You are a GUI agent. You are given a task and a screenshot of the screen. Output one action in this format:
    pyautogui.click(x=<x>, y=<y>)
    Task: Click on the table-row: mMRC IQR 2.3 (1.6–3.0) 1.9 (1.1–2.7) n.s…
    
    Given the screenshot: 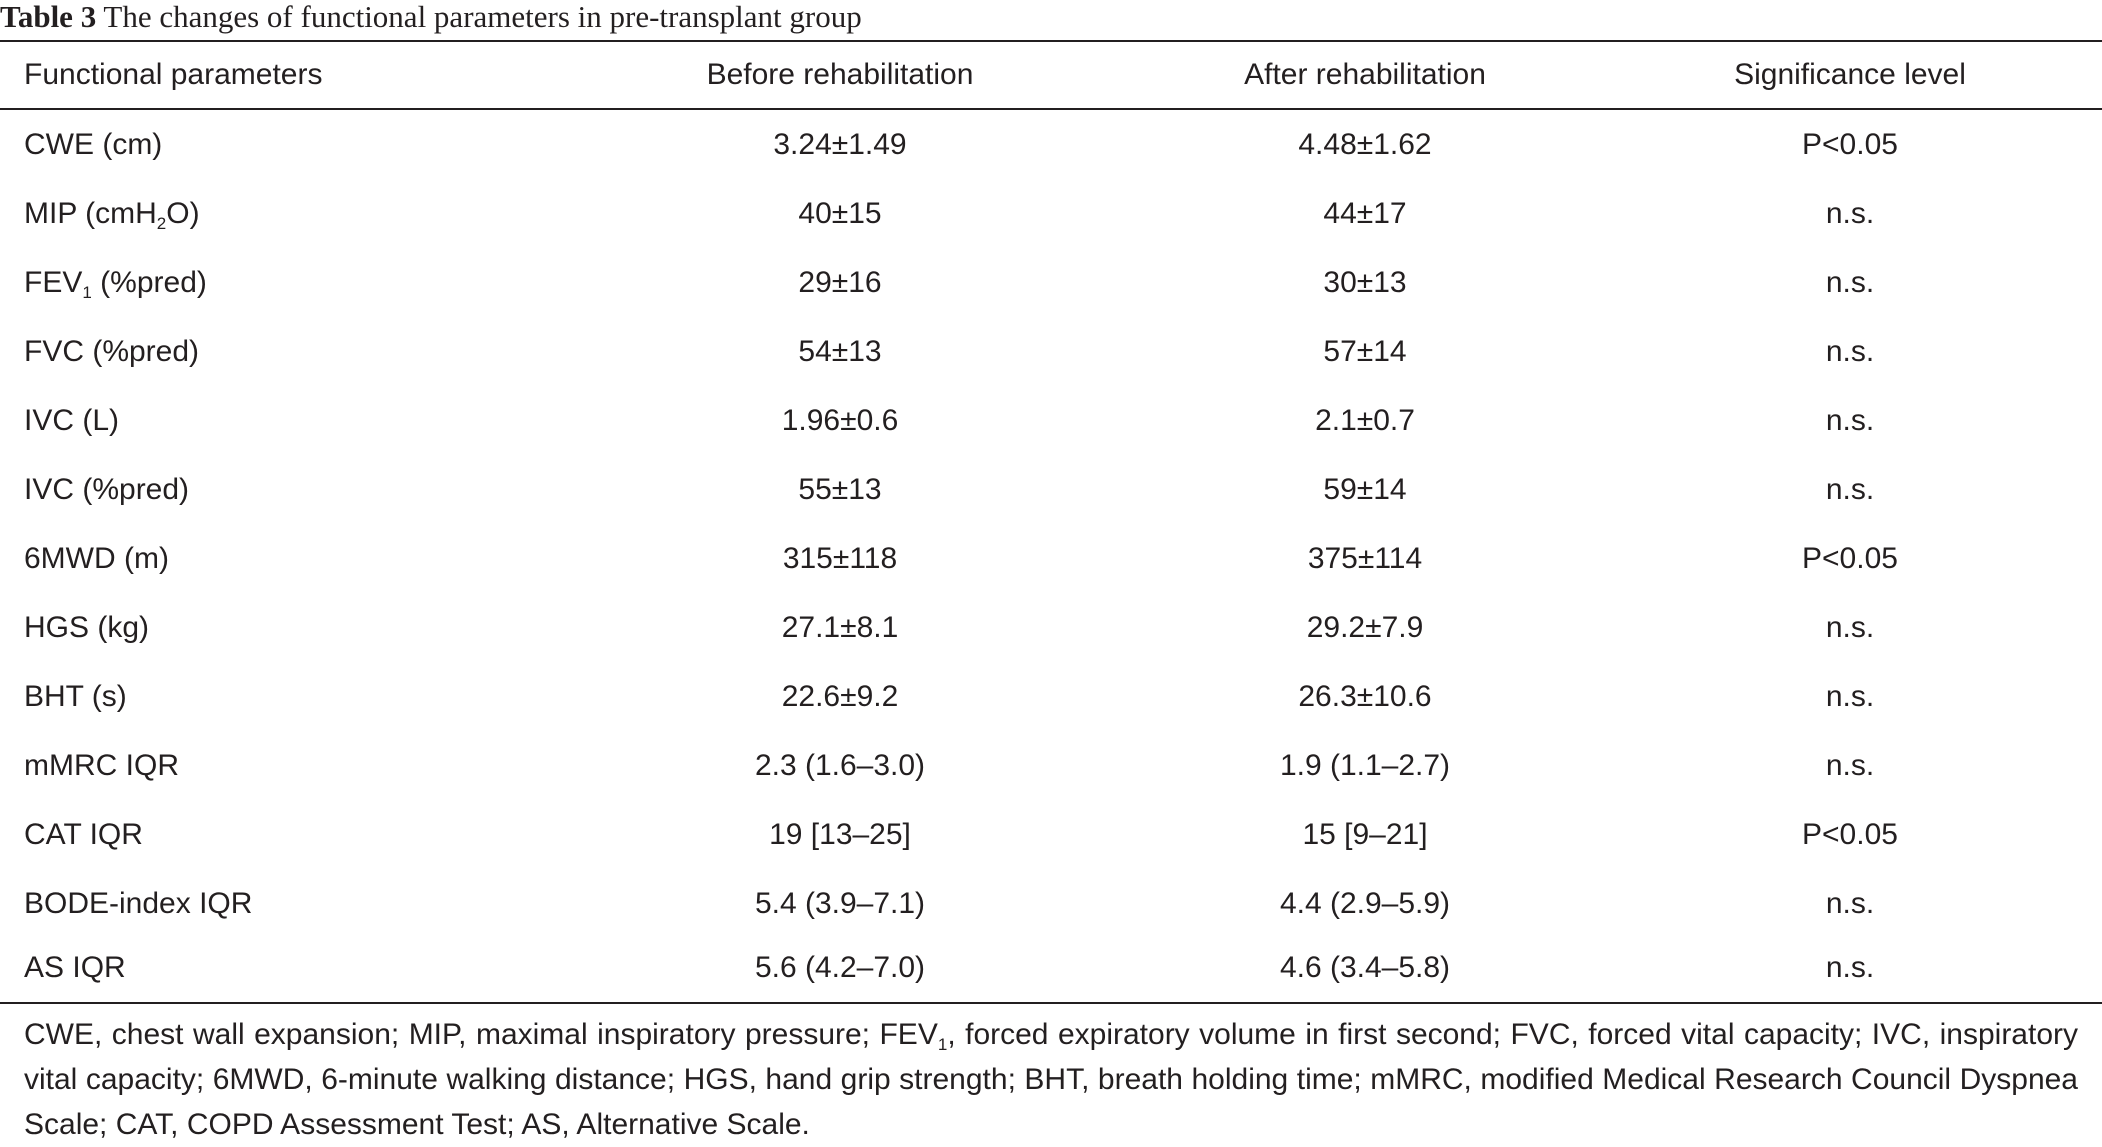 What is the action you would take?
    pyautogui.click(x=1051, y=765)
    